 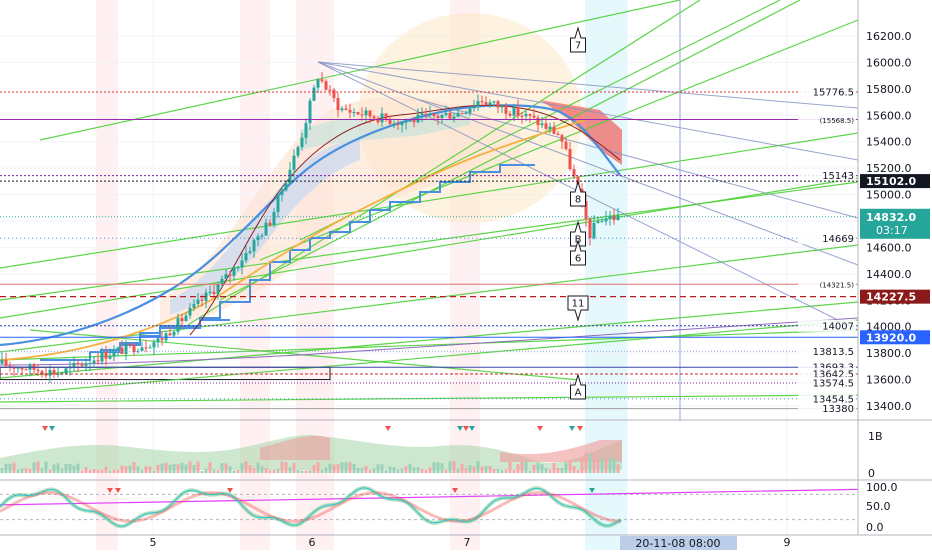 What do you see at coordinates (833, 374) in the screenshot?
I see `price-level-label: 13642.5` at bounding box center [833, 374].